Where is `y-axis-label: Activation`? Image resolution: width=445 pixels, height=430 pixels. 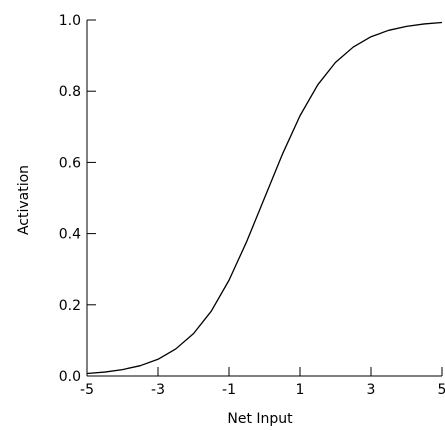 y-axis-label: Activation is located at coordinates (24, 200).